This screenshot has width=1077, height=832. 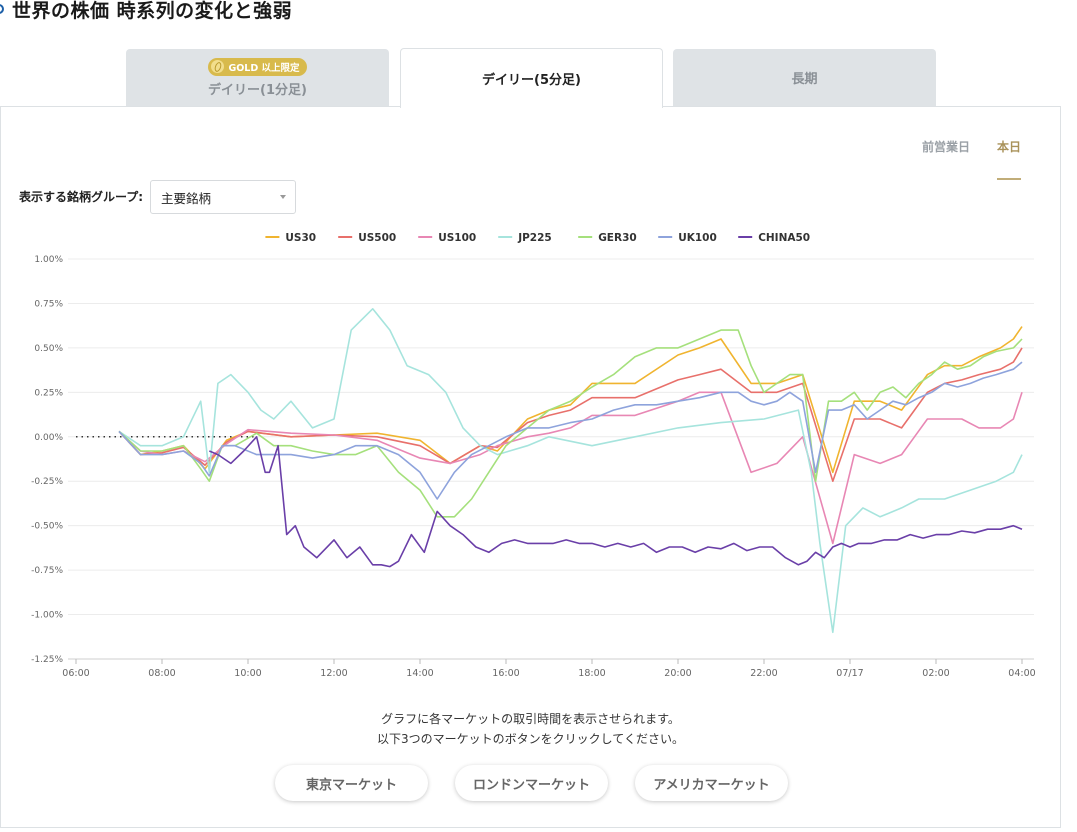 What do you see at coordinates (2, 9) in the screenshot?
I see `bullet-ring-icon` at bounding box center [2, 9].